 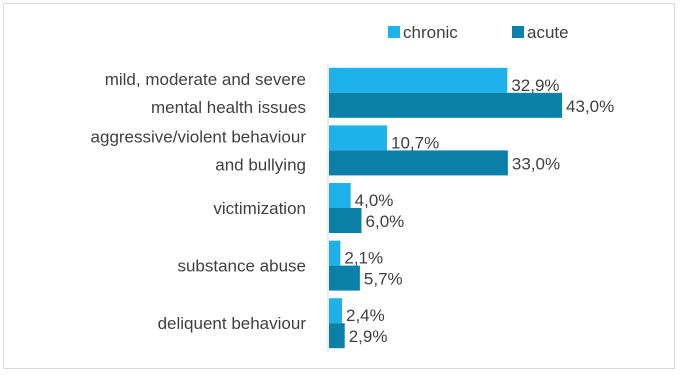 I want to click on data-label-acute: 5,7%, so click(x=383, y=279).